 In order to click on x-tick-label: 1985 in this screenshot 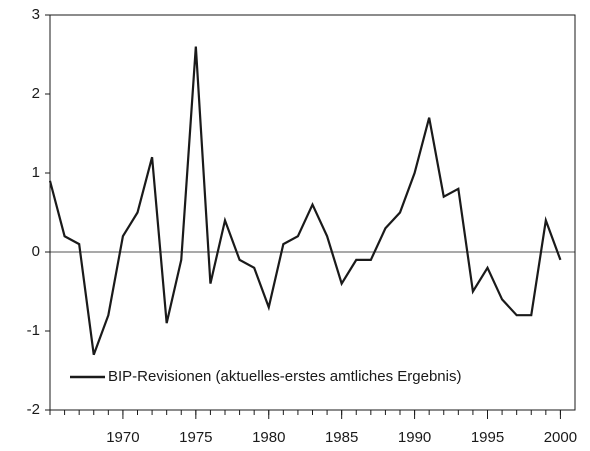, I will do `click(341, 437)`.